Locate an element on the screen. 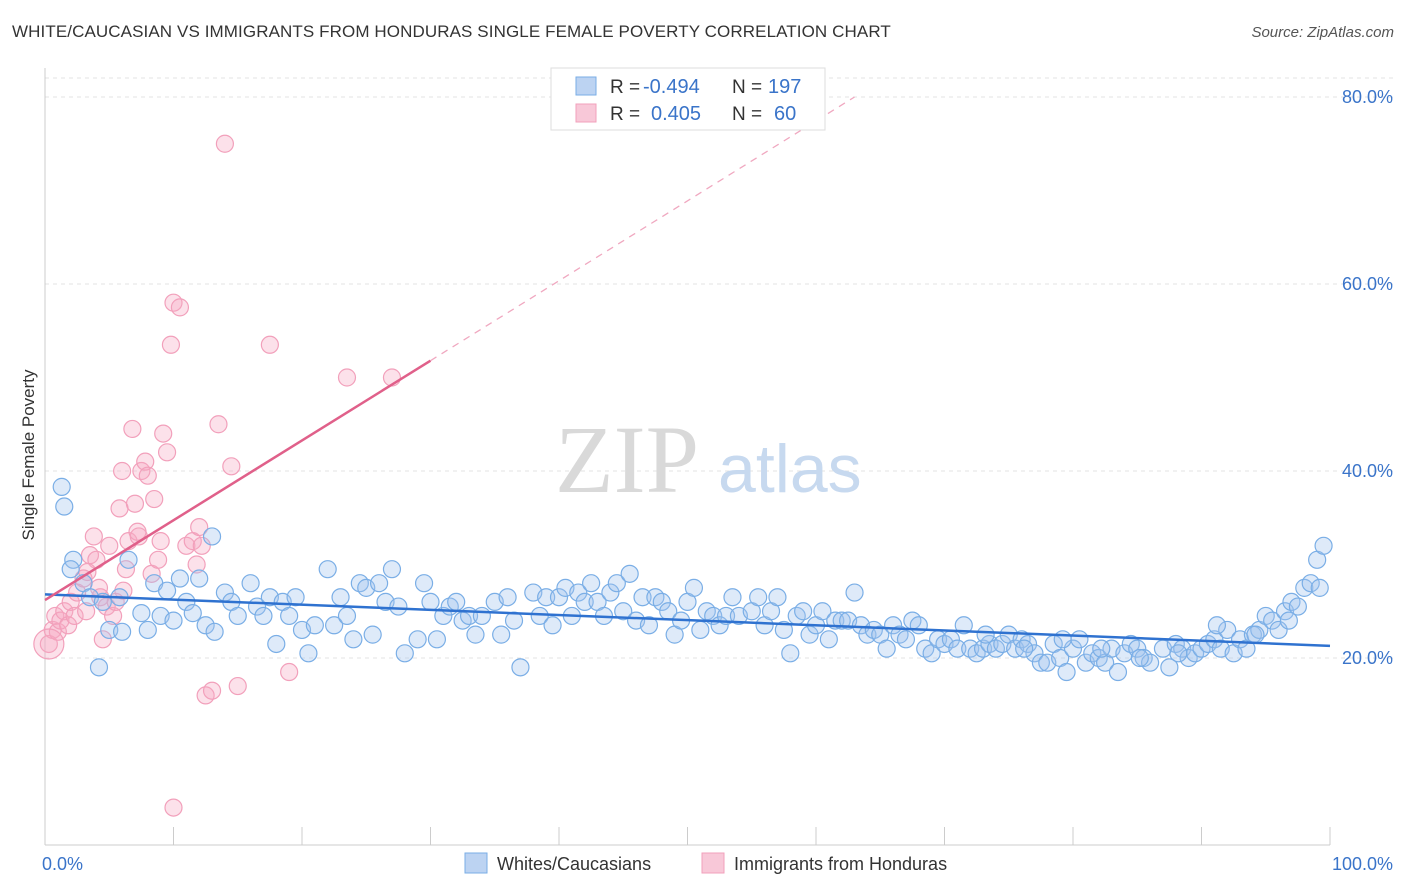  stats-legend-box is located at coordinates (688, 99).